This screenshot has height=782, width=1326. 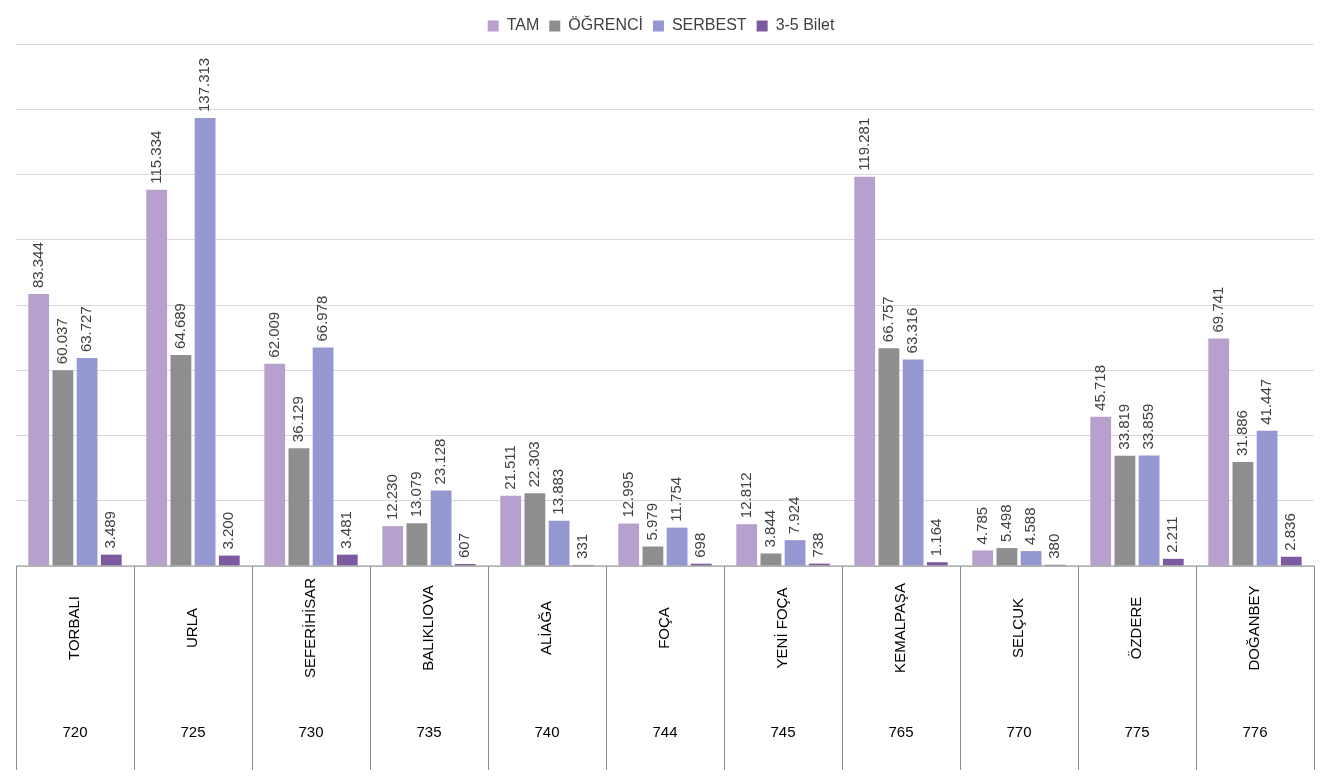 What do you see at coordinates (192, 628) in the screenshot?
I see `x-tick-label: URLA` at bounding box center [192, 628].